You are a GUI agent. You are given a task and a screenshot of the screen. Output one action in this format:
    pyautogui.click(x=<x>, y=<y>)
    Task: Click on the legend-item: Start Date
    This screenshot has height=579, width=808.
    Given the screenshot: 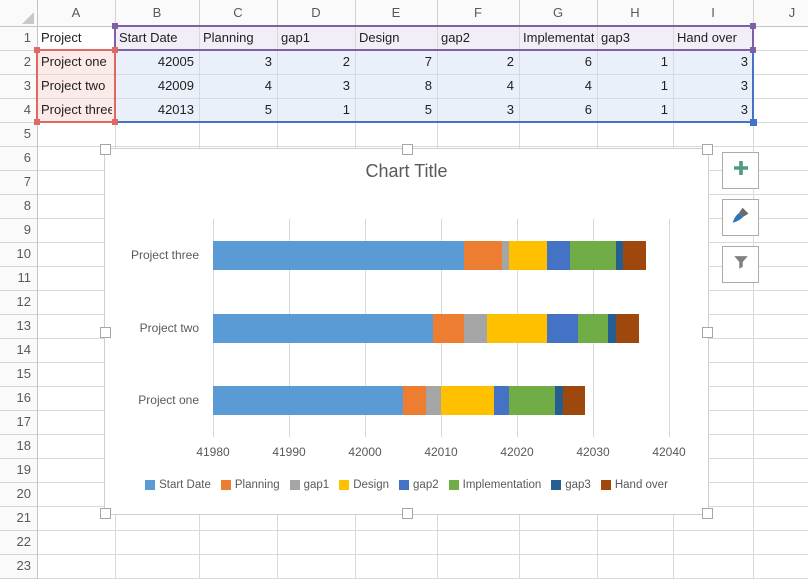 What is the action you would take?
    pyautogui.click(x=178, y=485)
    